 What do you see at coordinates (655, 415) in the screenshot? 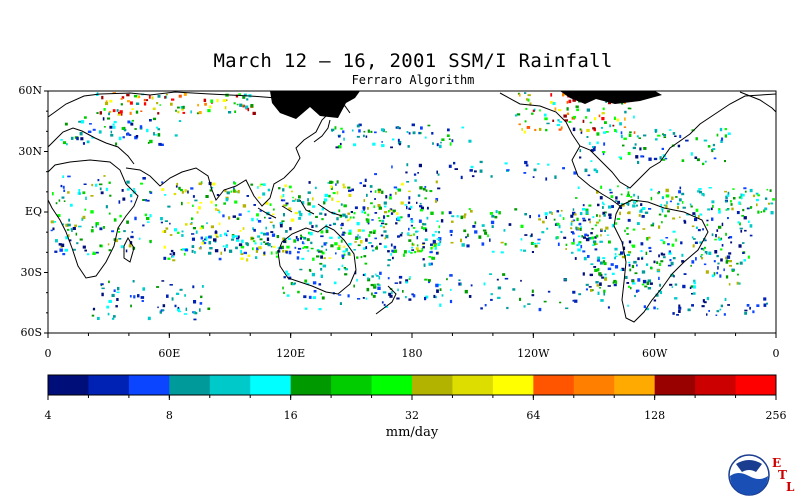
I see `colorbar-tick-label: 128` at bounding box center [655, 415].